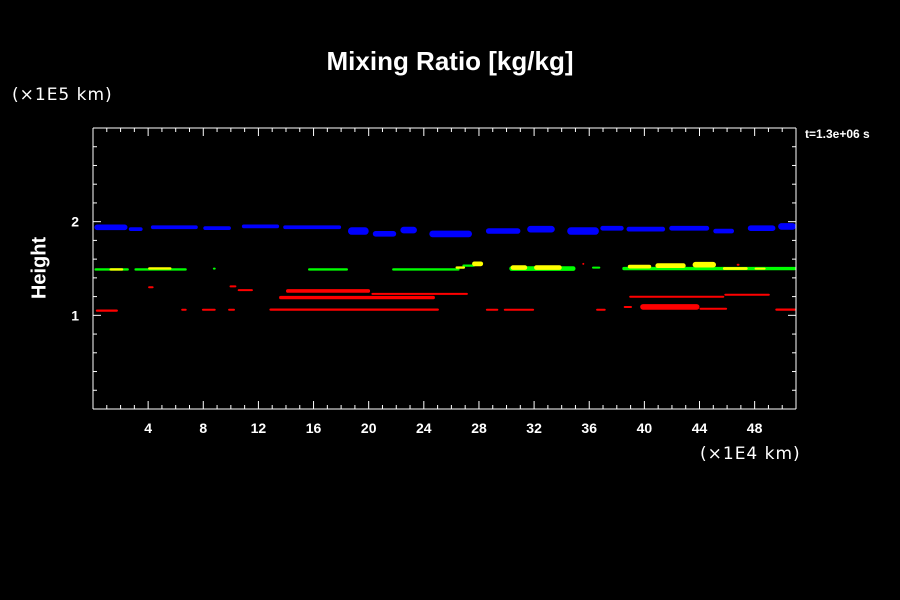  Describe the element at coordinates (589, 428) in the screenshot. I see `x-tick-label: 36` at that location.